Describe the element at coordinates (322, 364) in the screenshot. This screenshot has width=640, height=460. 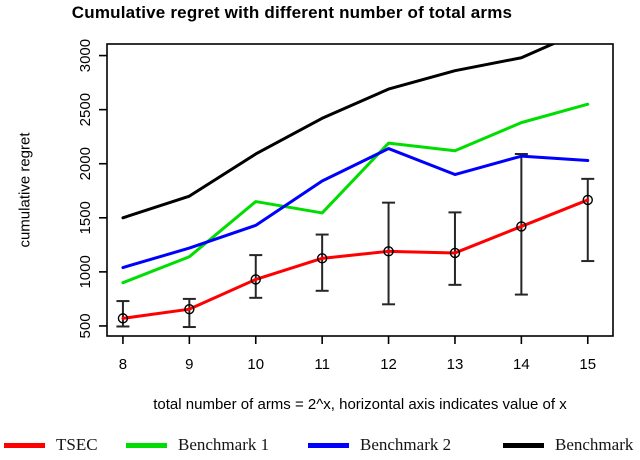
I see `x-axis-tick-label: 11` at that location.